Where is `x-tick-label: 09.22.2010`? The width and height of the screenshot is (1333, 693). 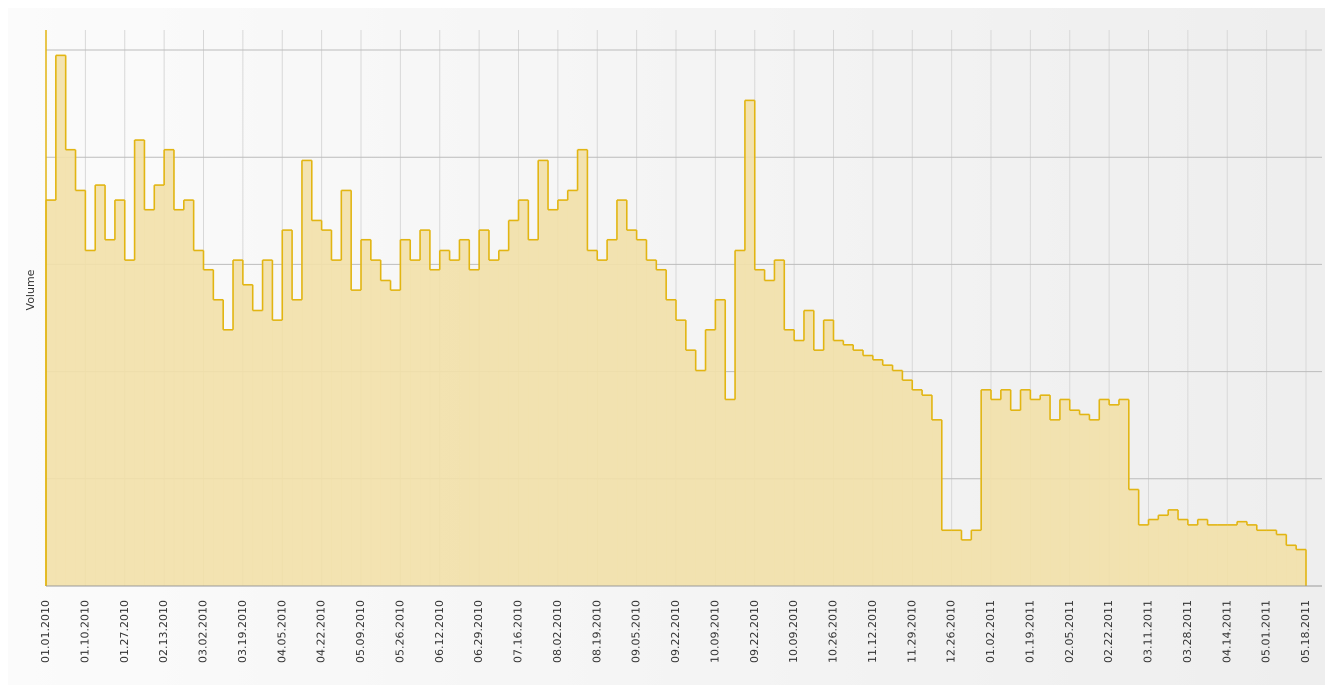 x-tick-label: 09.22.2010 is located at coordinates (754, 631).